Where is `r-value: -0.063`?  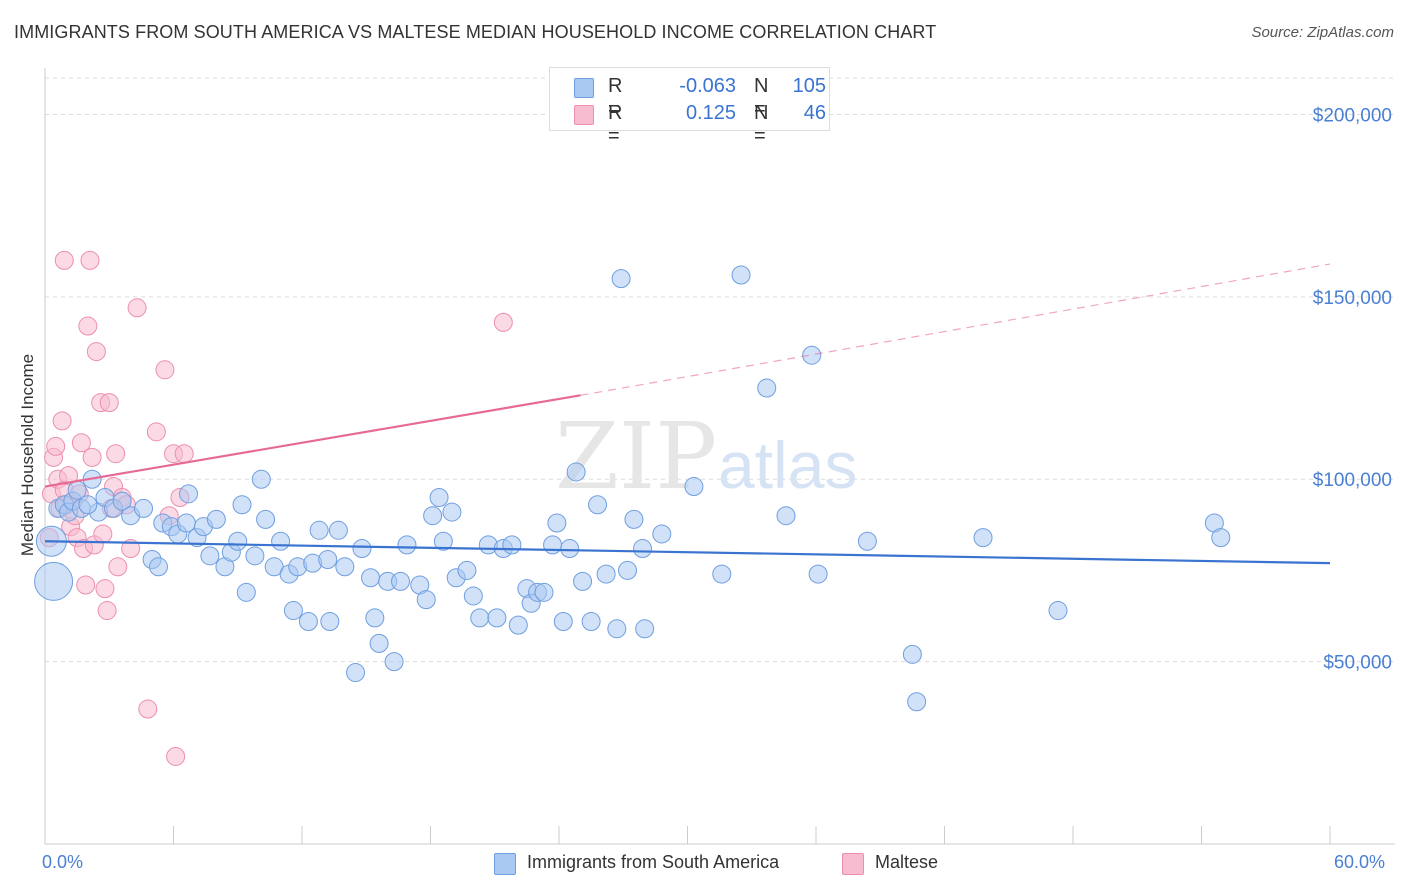
r-value: -0.063 is located at coordinates (707, 86).